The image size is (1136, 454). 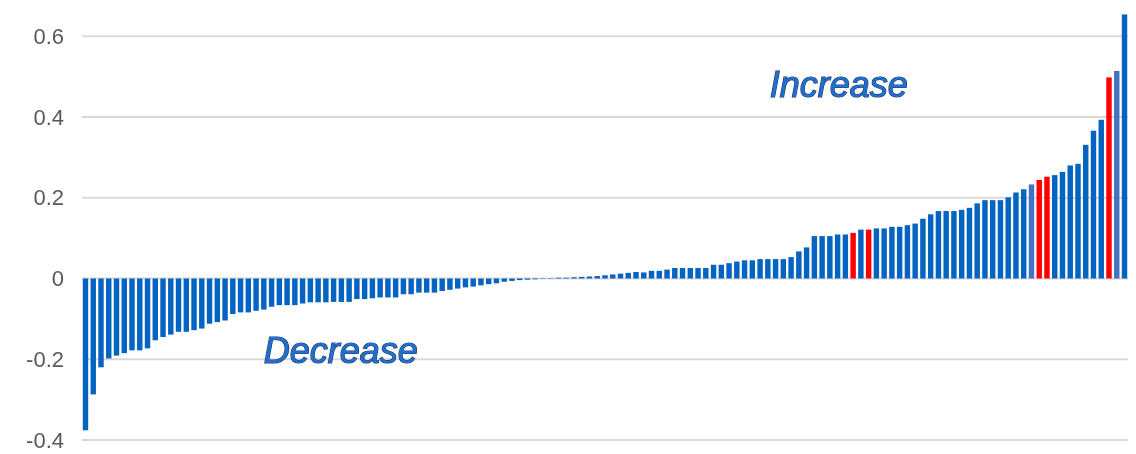 What do you see at coordinates (838, 84) in the screenshot?
I see `annotation: Increase` at bounding box center [838, 84].